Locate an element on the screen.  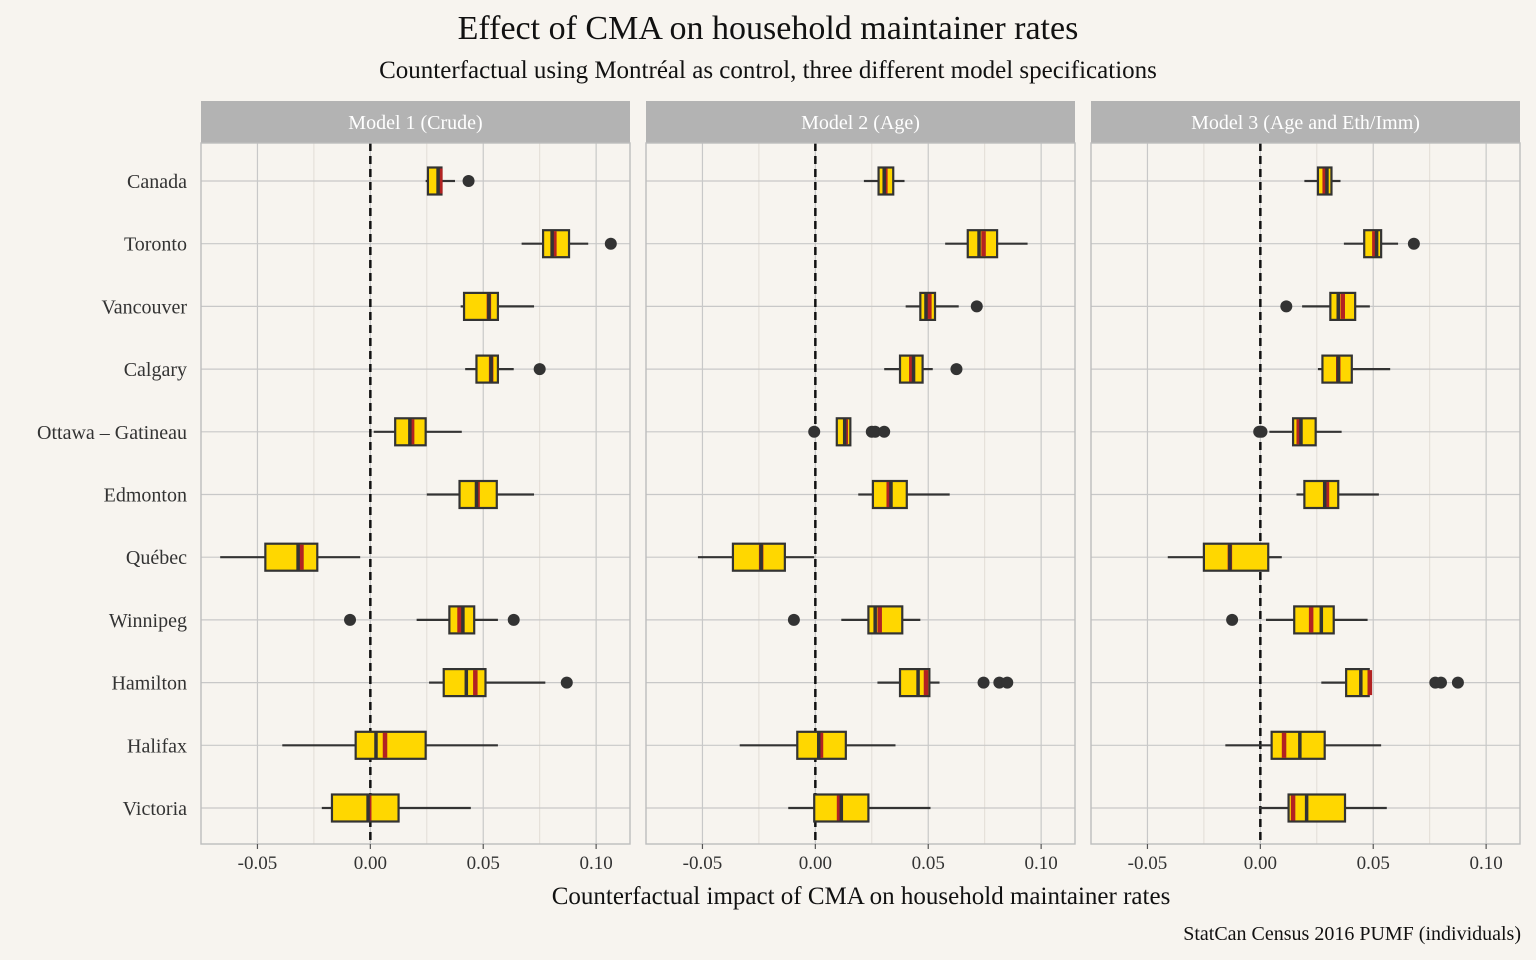
panel-strip-label: Model 3 (Age and Eth/Imm) is located at coordinates (1305, 123).